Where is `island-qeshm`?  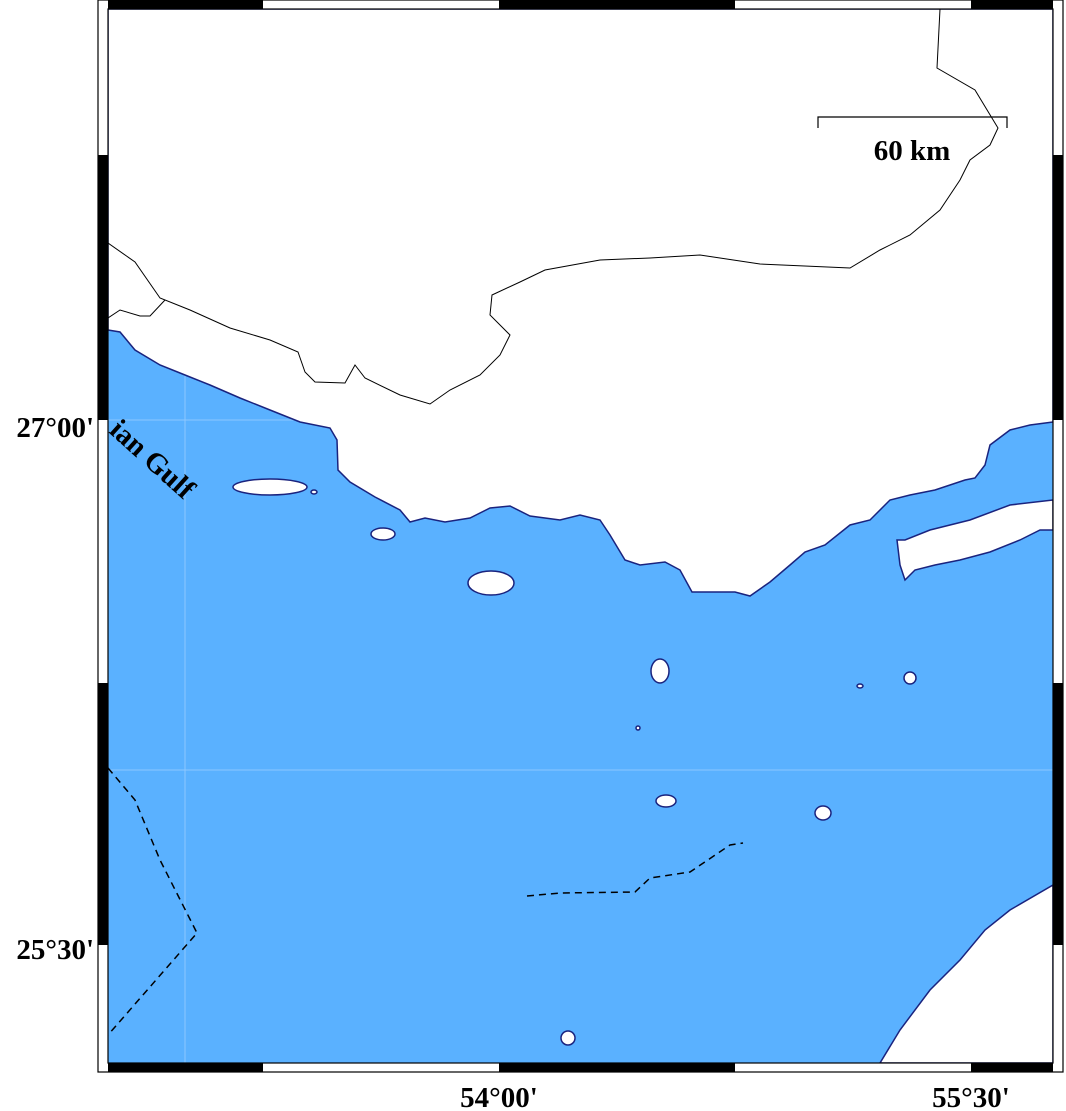
island-qeshm is located at coordinates (974, 540).